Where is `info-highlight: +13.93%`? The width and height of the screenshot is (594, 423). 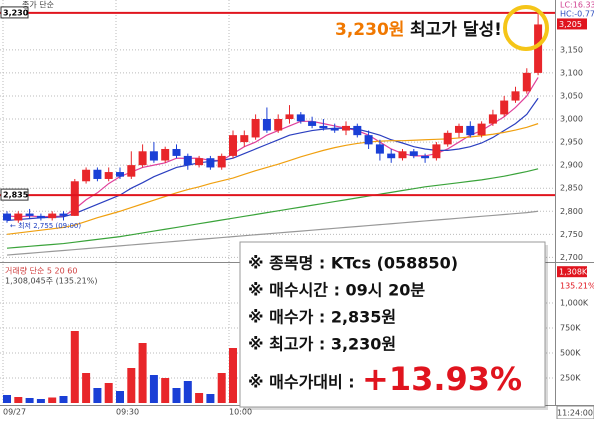 info-highlight: +13.93% is located at coordinates (442, 379).